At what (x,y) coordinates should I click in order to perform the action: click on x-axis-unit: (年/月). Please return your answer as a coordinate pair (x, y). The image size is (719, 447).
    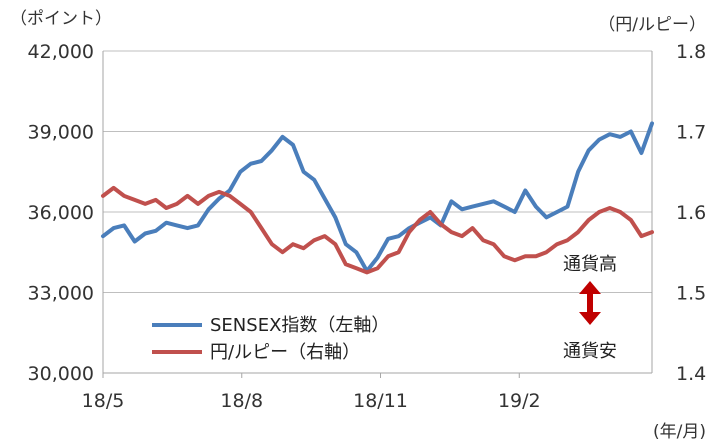
    Looking at the image, I should click on (679, 432).